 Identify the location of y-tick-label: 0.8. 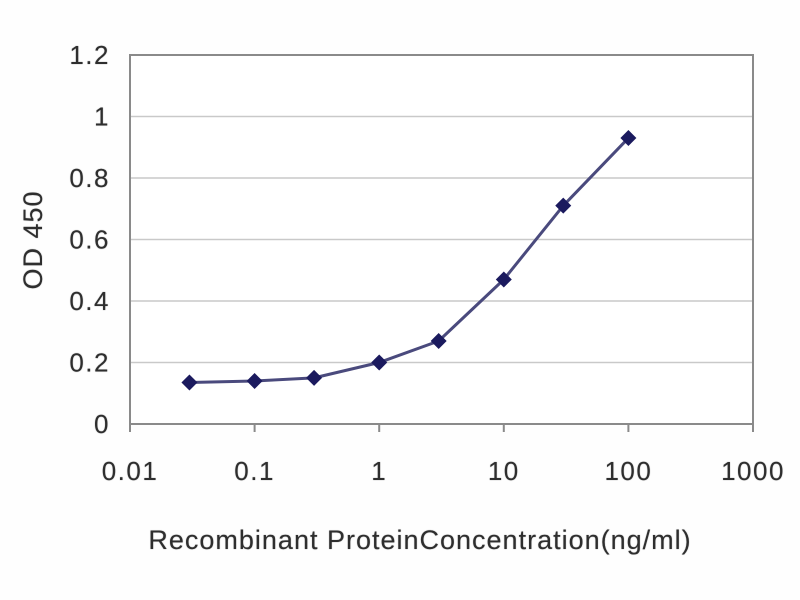
(89, 178).